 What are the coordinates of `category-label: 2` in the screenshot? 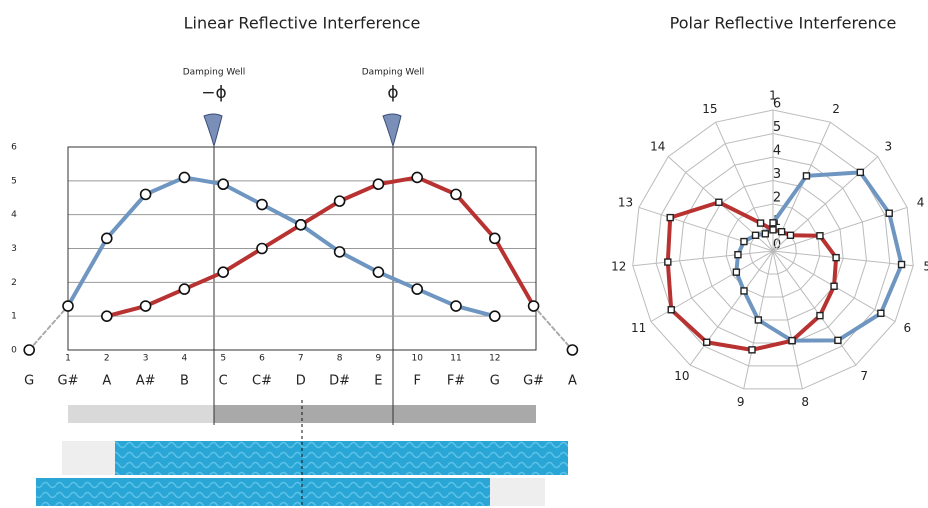 It's located at (836, 109).